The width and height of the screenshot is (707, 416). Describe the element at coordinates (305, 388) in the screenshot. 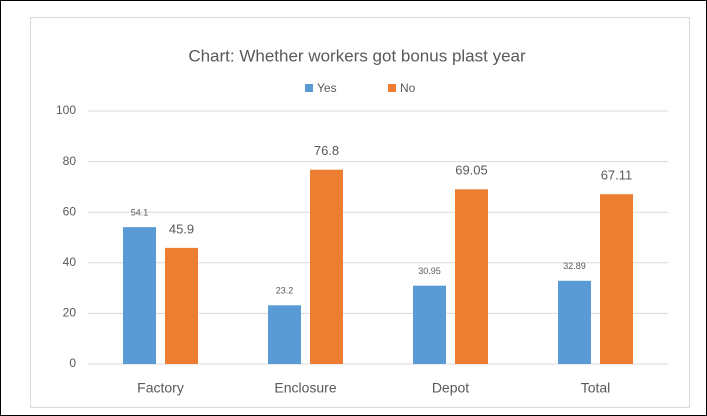

I see `x-tick-label: Enclosure` at that location.